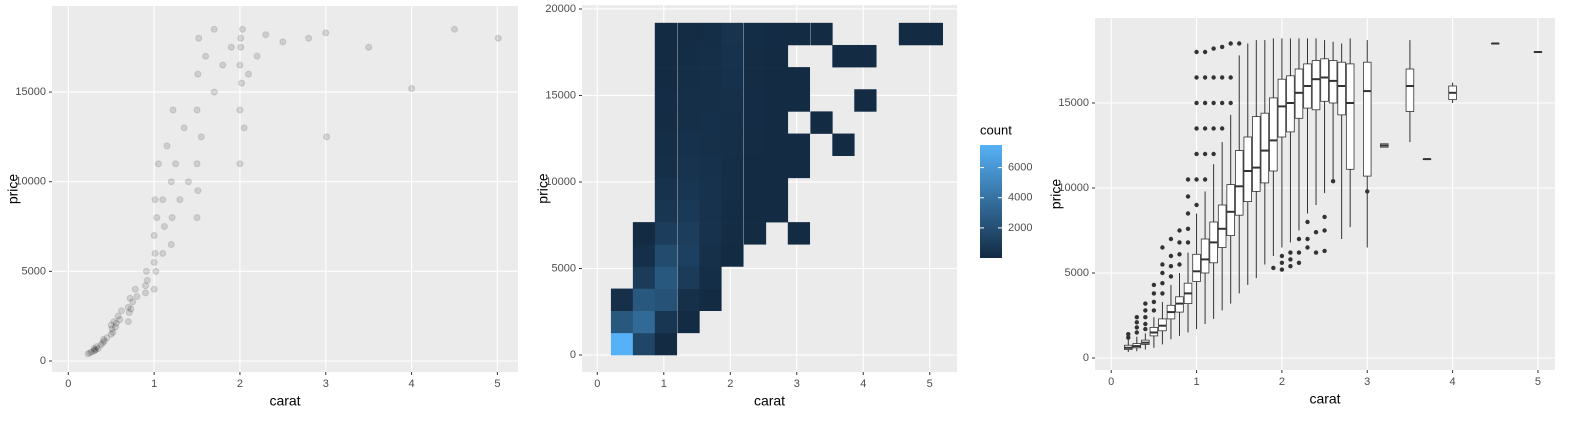 The height and width of the screenshot is (422, 1590). What do you see at coordinates (797, 384) in the screenshot?
I see `x-tick-label: 3` at bounding box center [797, 384].